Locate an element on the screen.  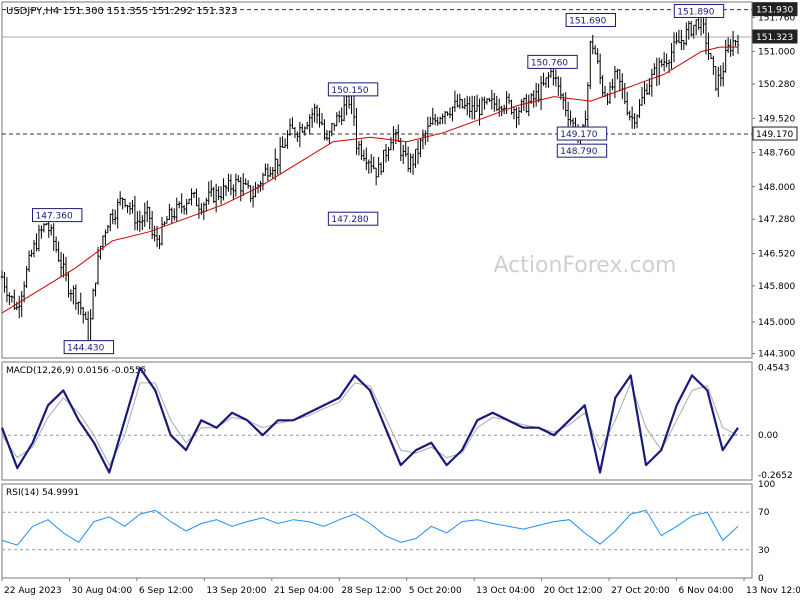
price-ytick-label: 146.520 is located at coordinates (776, 254).